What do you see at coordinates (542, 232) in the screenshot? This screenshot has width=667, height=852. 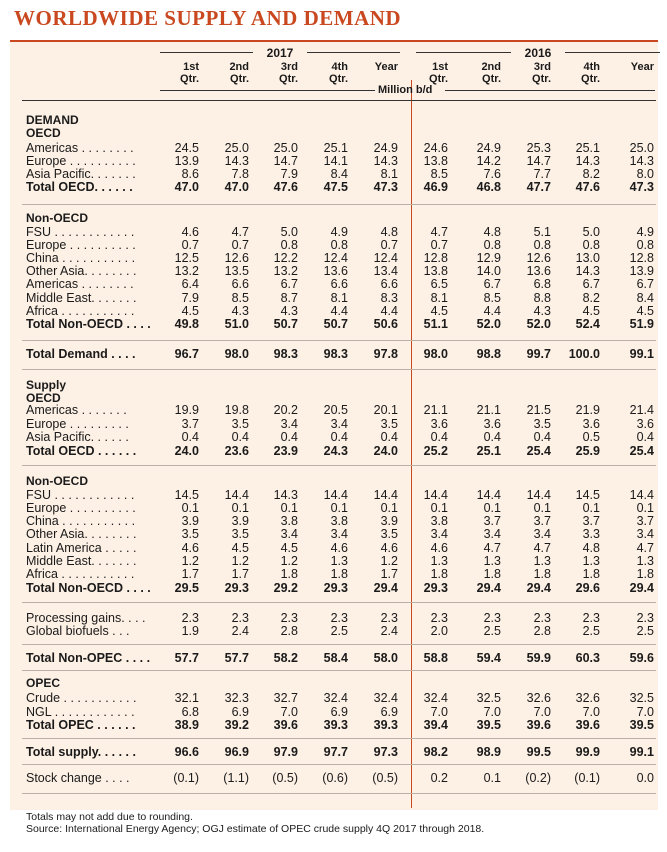 I see `row-value: 5.1` at bounding box center [542, 232].